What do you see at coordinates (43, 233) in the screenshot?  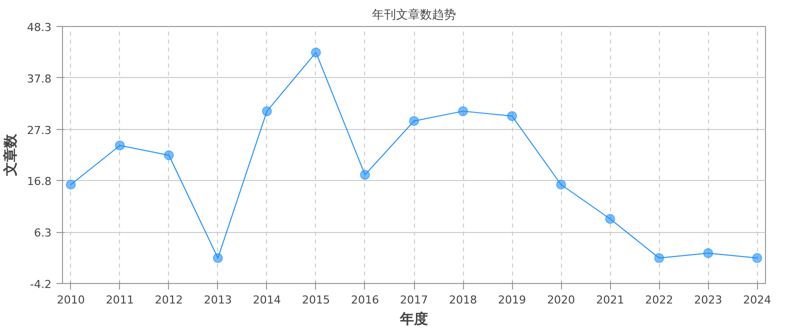 I see `y-tick-label: 6.3` at bounding box center [43, 233].